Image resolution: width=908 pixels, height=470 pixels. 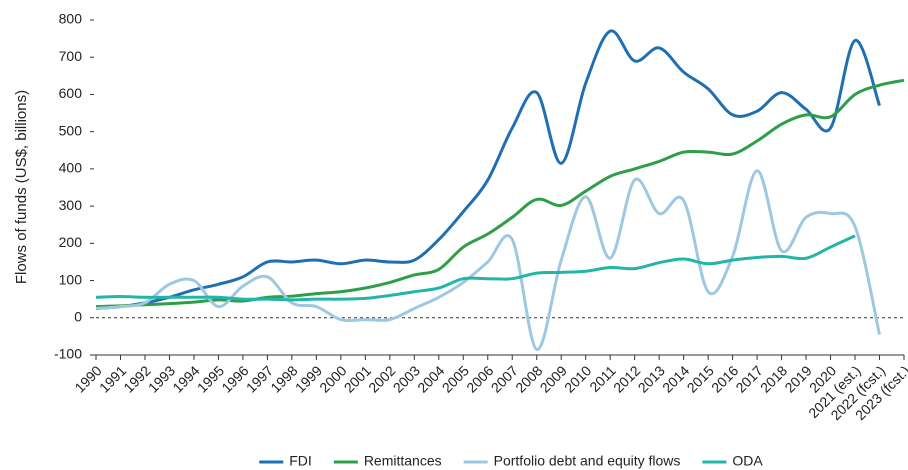 I want to click on x-tick-label: 1996, so click(x=234, y=378).